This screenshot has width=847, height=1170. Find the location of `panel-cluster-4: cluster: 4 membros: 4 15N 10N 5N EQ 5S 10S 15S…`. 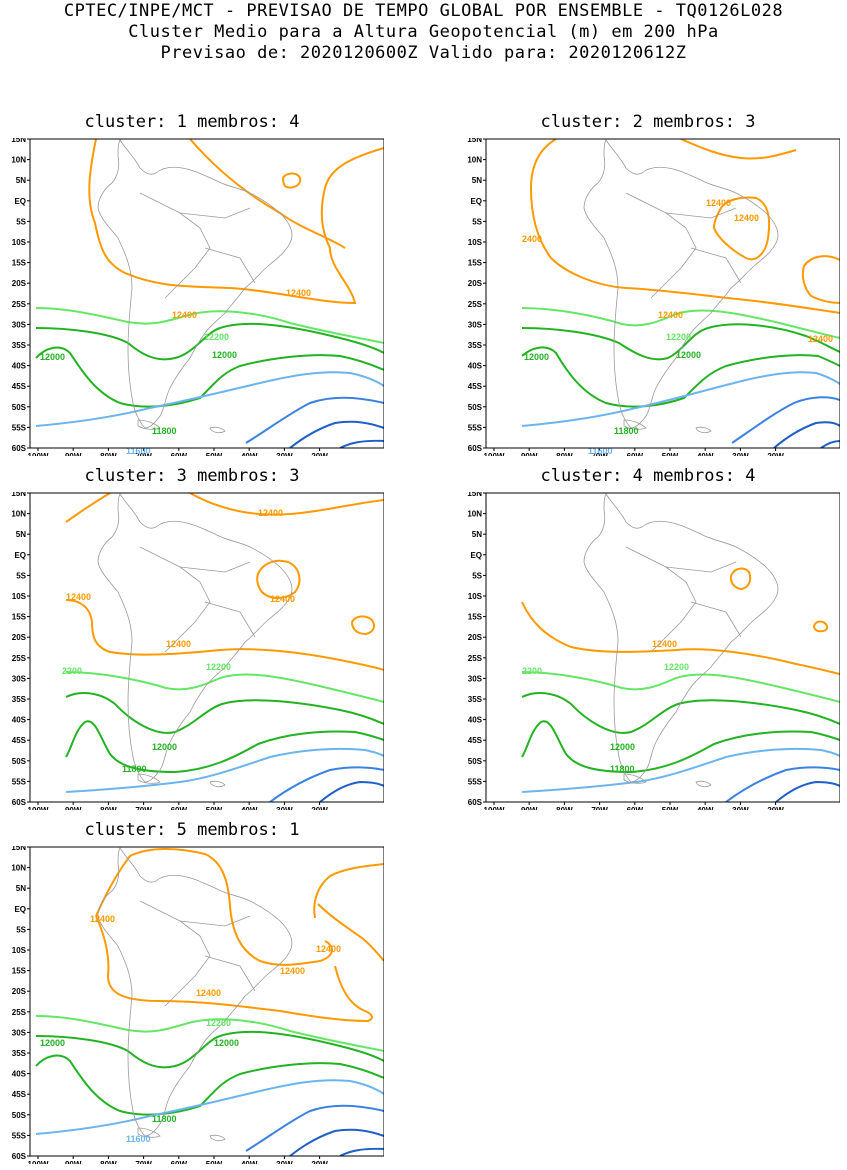

panel-cluster-4: cluster: 4 membros: 4 15N 10N 5N EQ 5S 10S 15S… is located at coordinates (648, 641).